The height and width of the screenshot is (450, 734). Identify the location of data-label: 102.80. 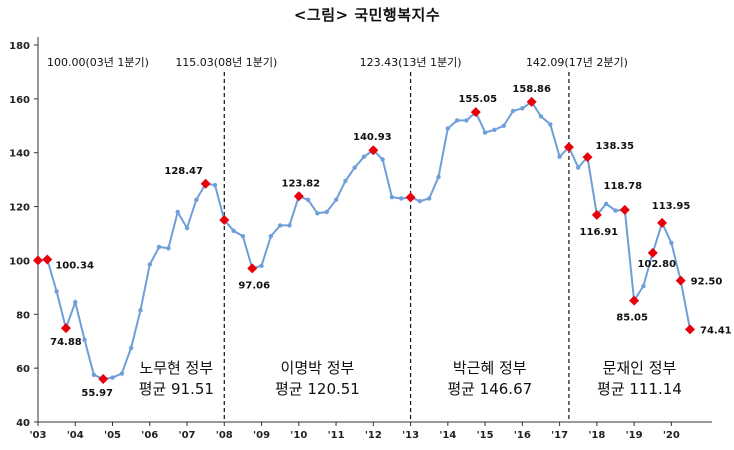
(656, 264).